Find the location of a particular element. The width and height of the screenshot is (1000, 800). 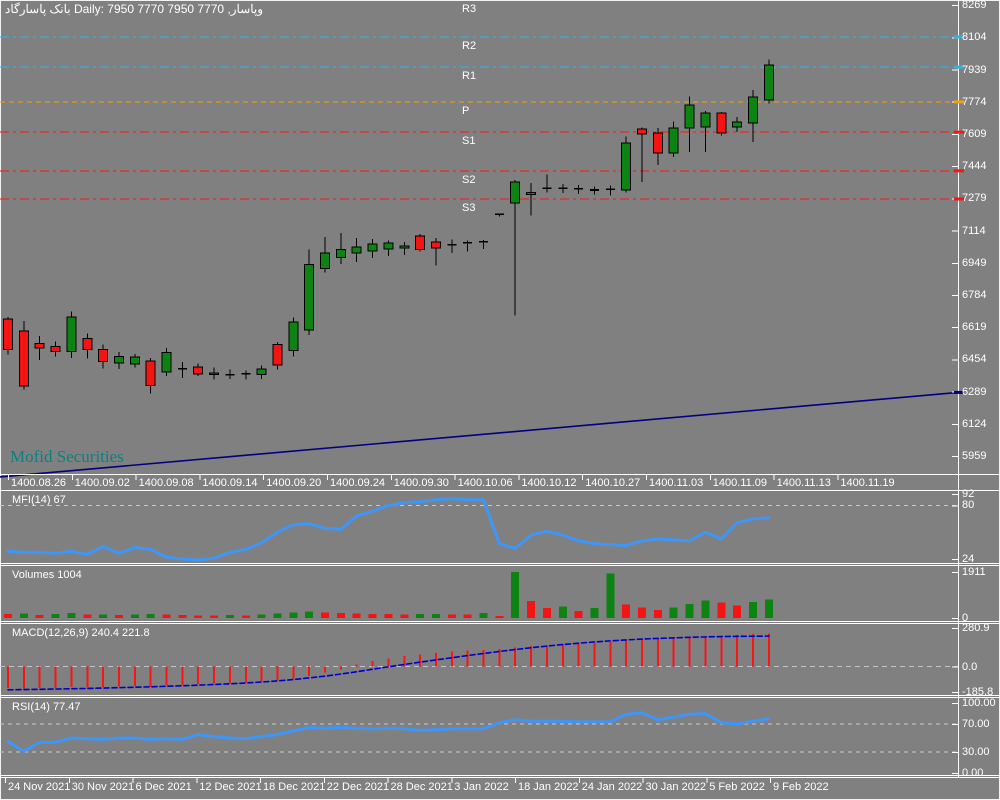

price-axis-label: 6949 is located at coordinates (974, 262).